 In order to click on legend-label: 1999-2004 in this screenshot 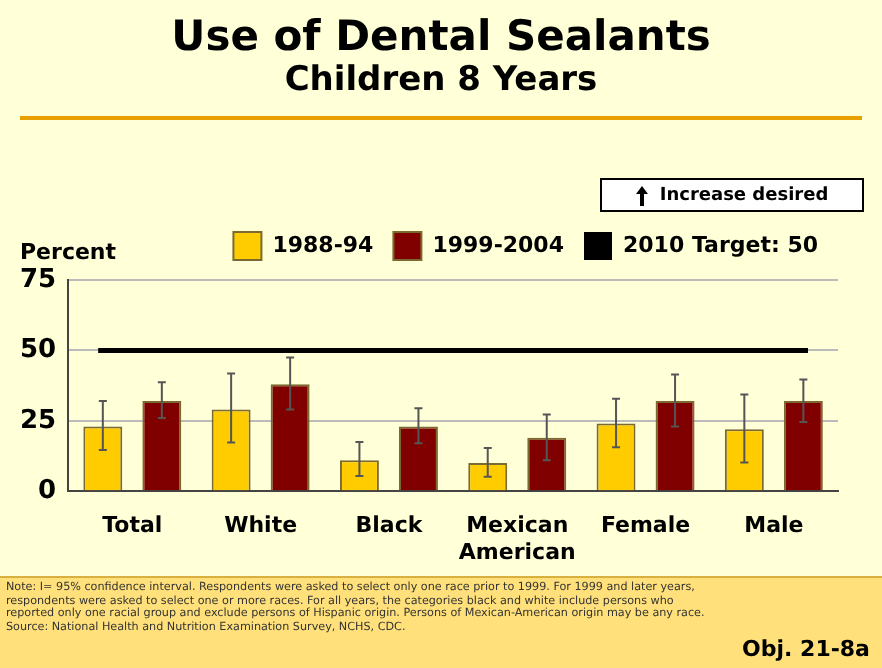, I will do `click(498, 244)`.